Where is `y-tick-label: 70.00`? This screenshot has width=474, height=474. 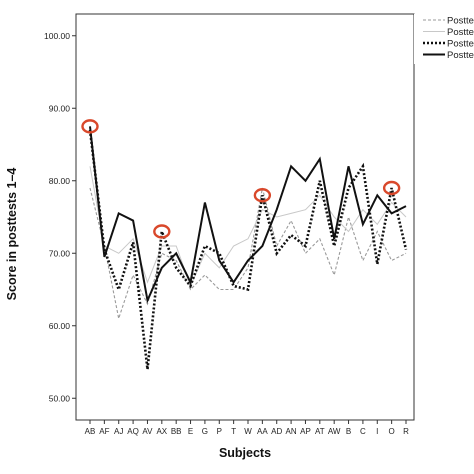 y-tick-label: 70.00 is located at coordinates (60, 253).